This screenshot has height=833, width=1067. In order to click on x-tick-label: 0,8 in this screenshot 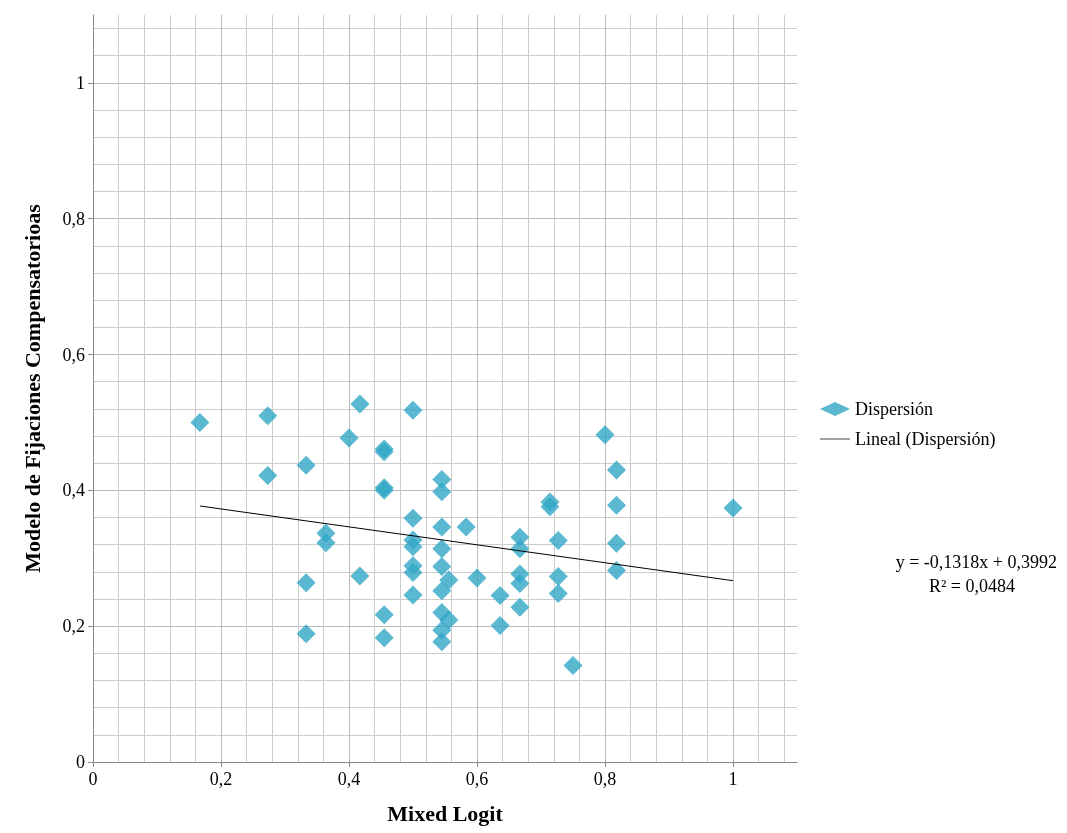, I will do `click(605, 779)`.